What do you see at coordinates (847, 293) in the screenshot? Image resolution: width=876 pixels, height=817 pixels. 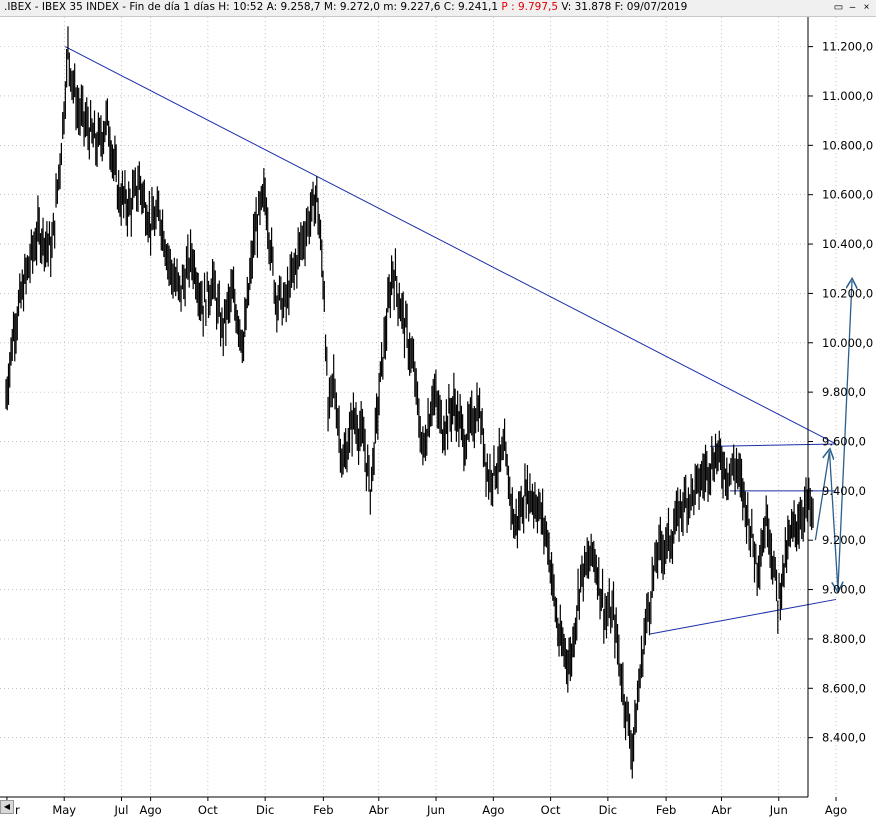 I see `y-tick-label: 10.200,0` at bounding box center [847, 293].